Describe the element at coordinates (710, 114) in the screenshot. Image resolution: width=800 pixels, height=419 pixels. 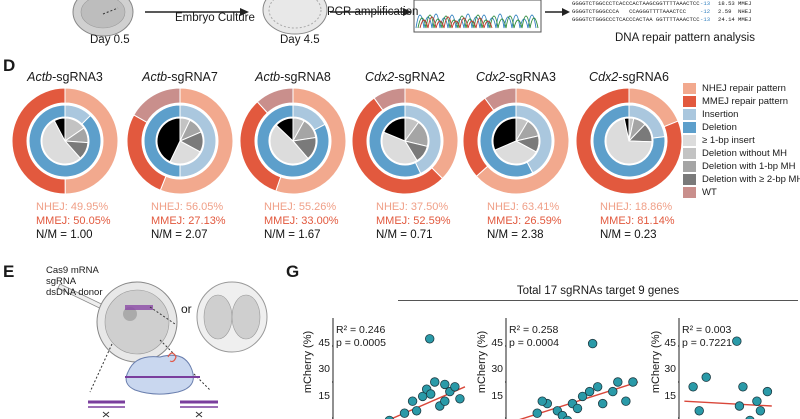
I see `legend-item: Insertion` at that location.